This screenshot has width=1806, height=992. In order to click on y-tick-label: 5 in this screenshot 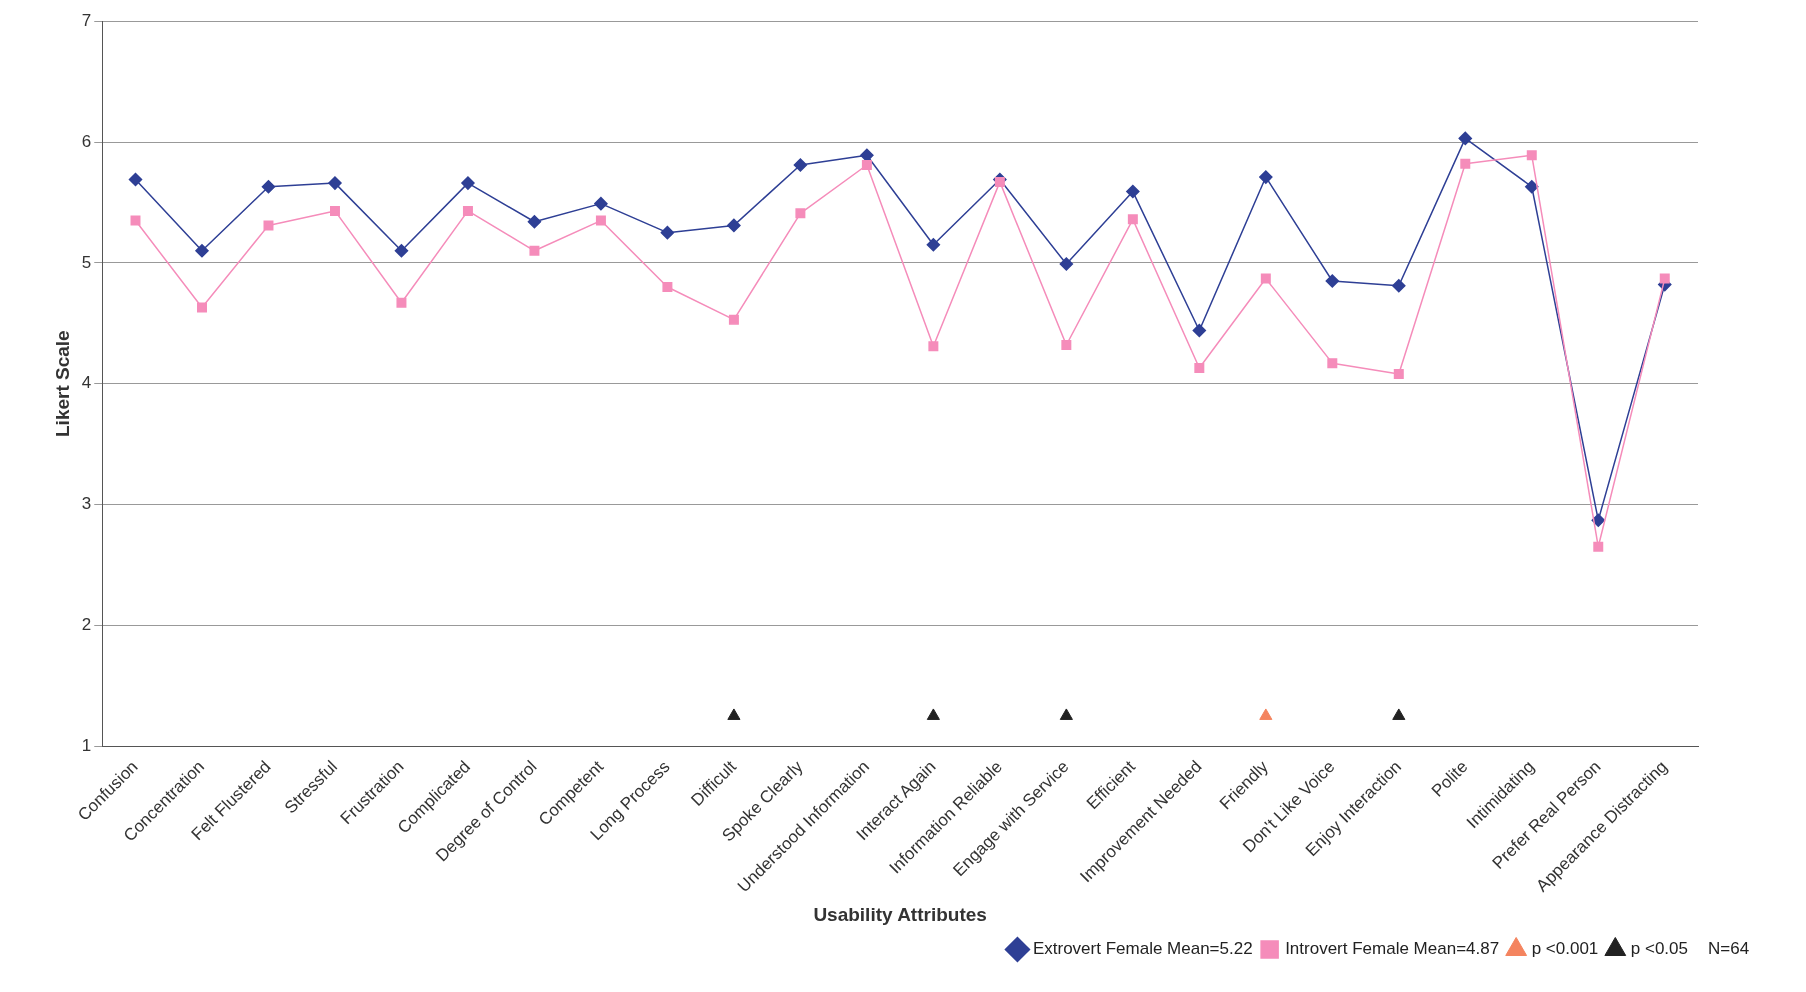, I will do `click(86, 262)`.